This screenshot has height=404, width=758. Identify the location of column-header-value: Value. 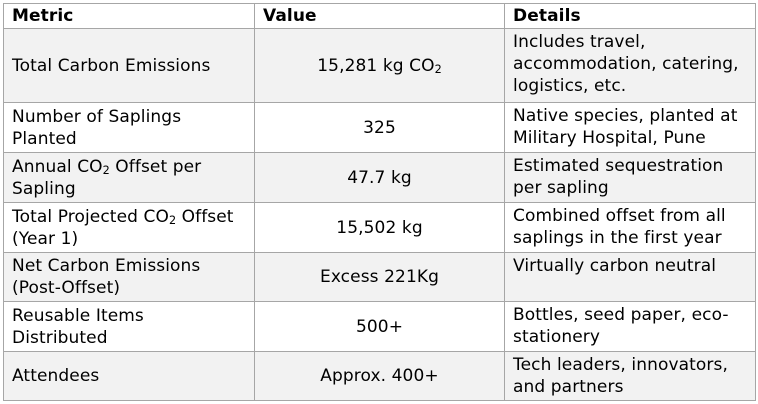
(379, 16).